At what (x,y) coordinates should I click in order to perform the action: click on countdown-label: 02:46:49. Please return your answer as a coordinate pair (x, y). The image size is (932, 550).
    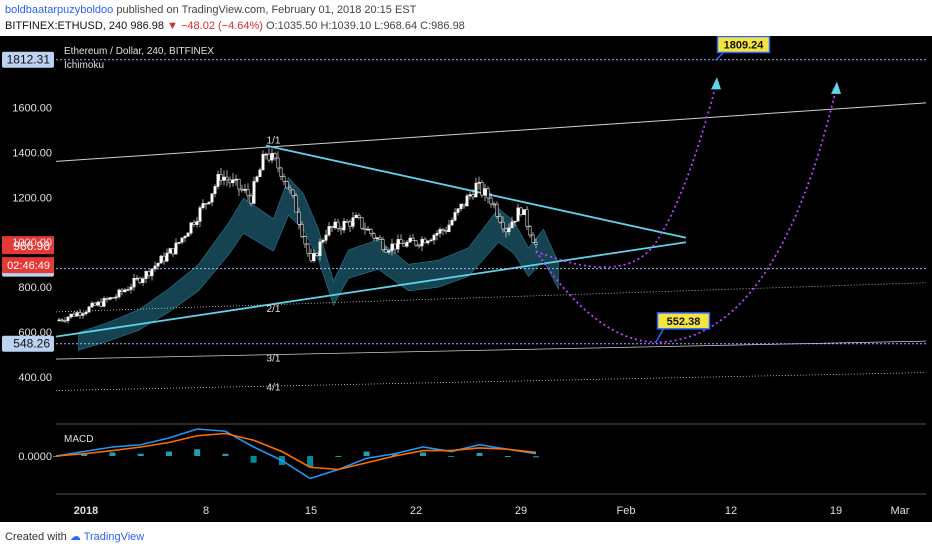
    Looking at the image, I should click on (28, 266).